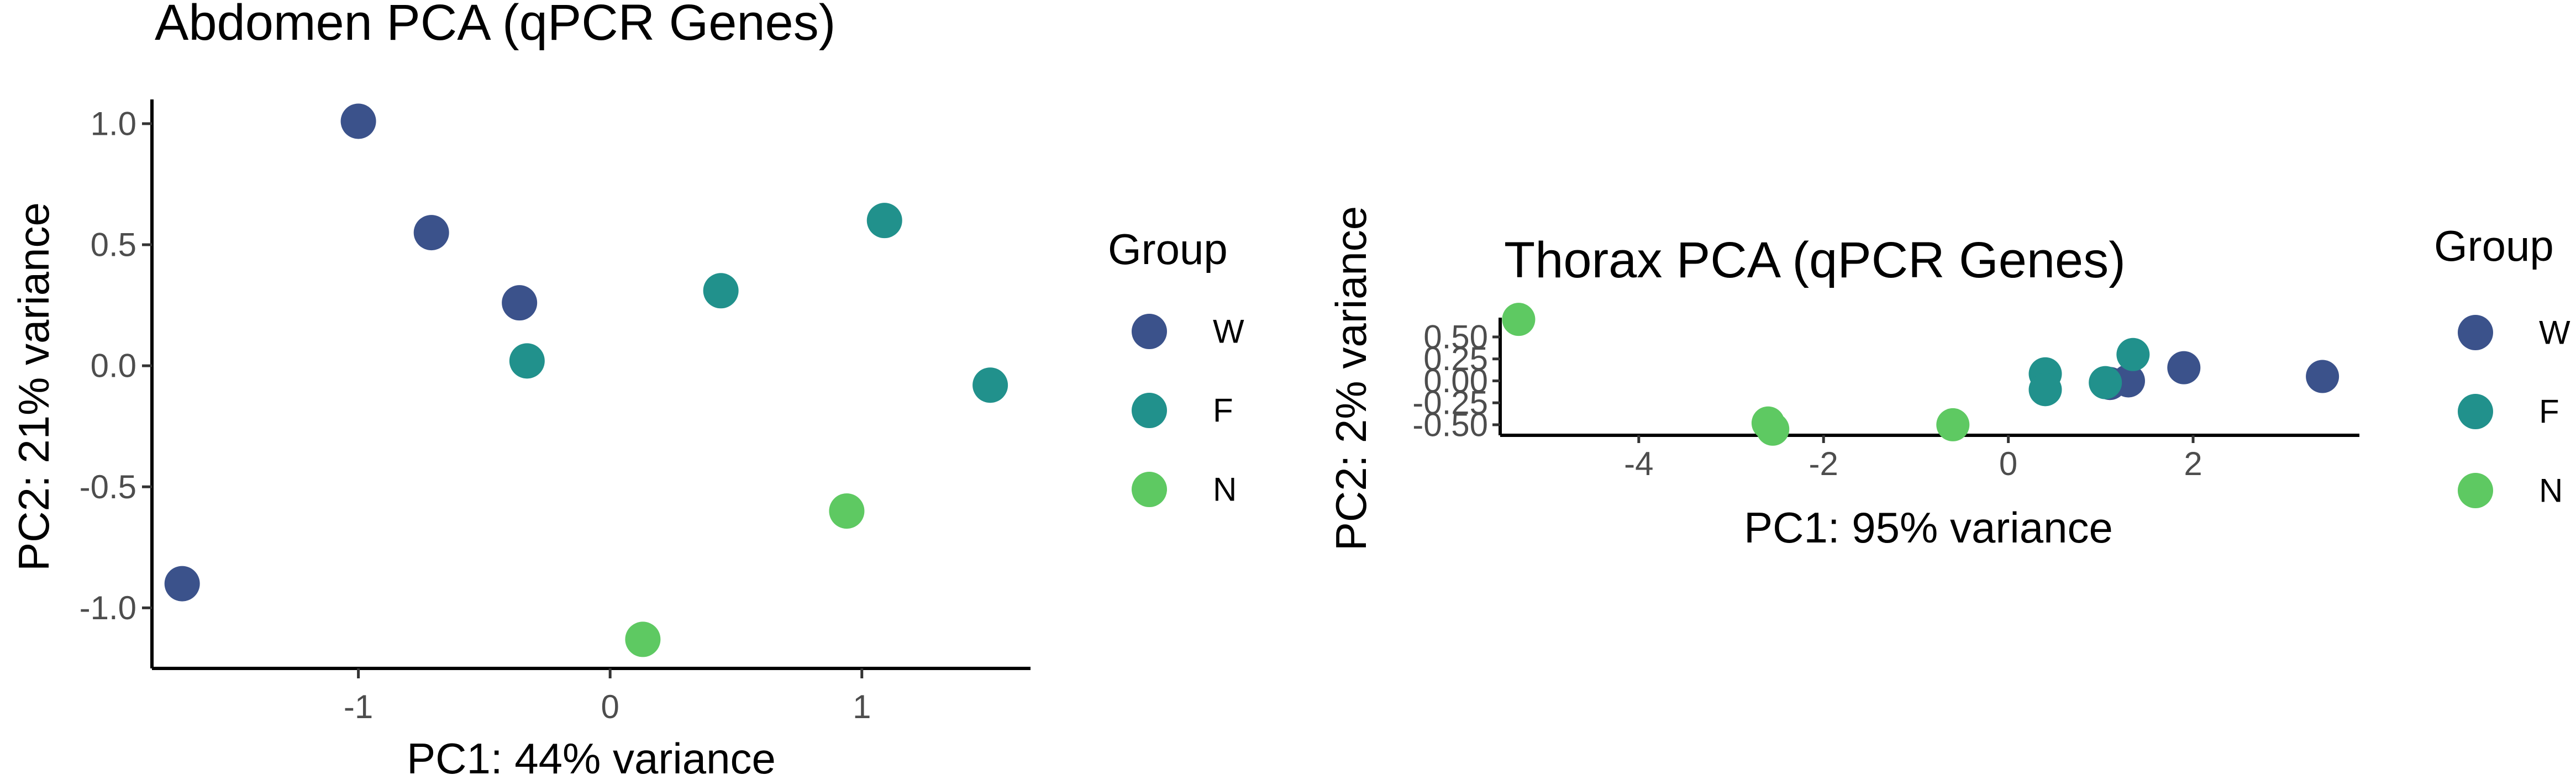 This screenshot has width=2576, height=780. Describe the element at coordinates (33, 386) in the screenshot. I see `y-axis-title: PC2: 21% variance` at that location.